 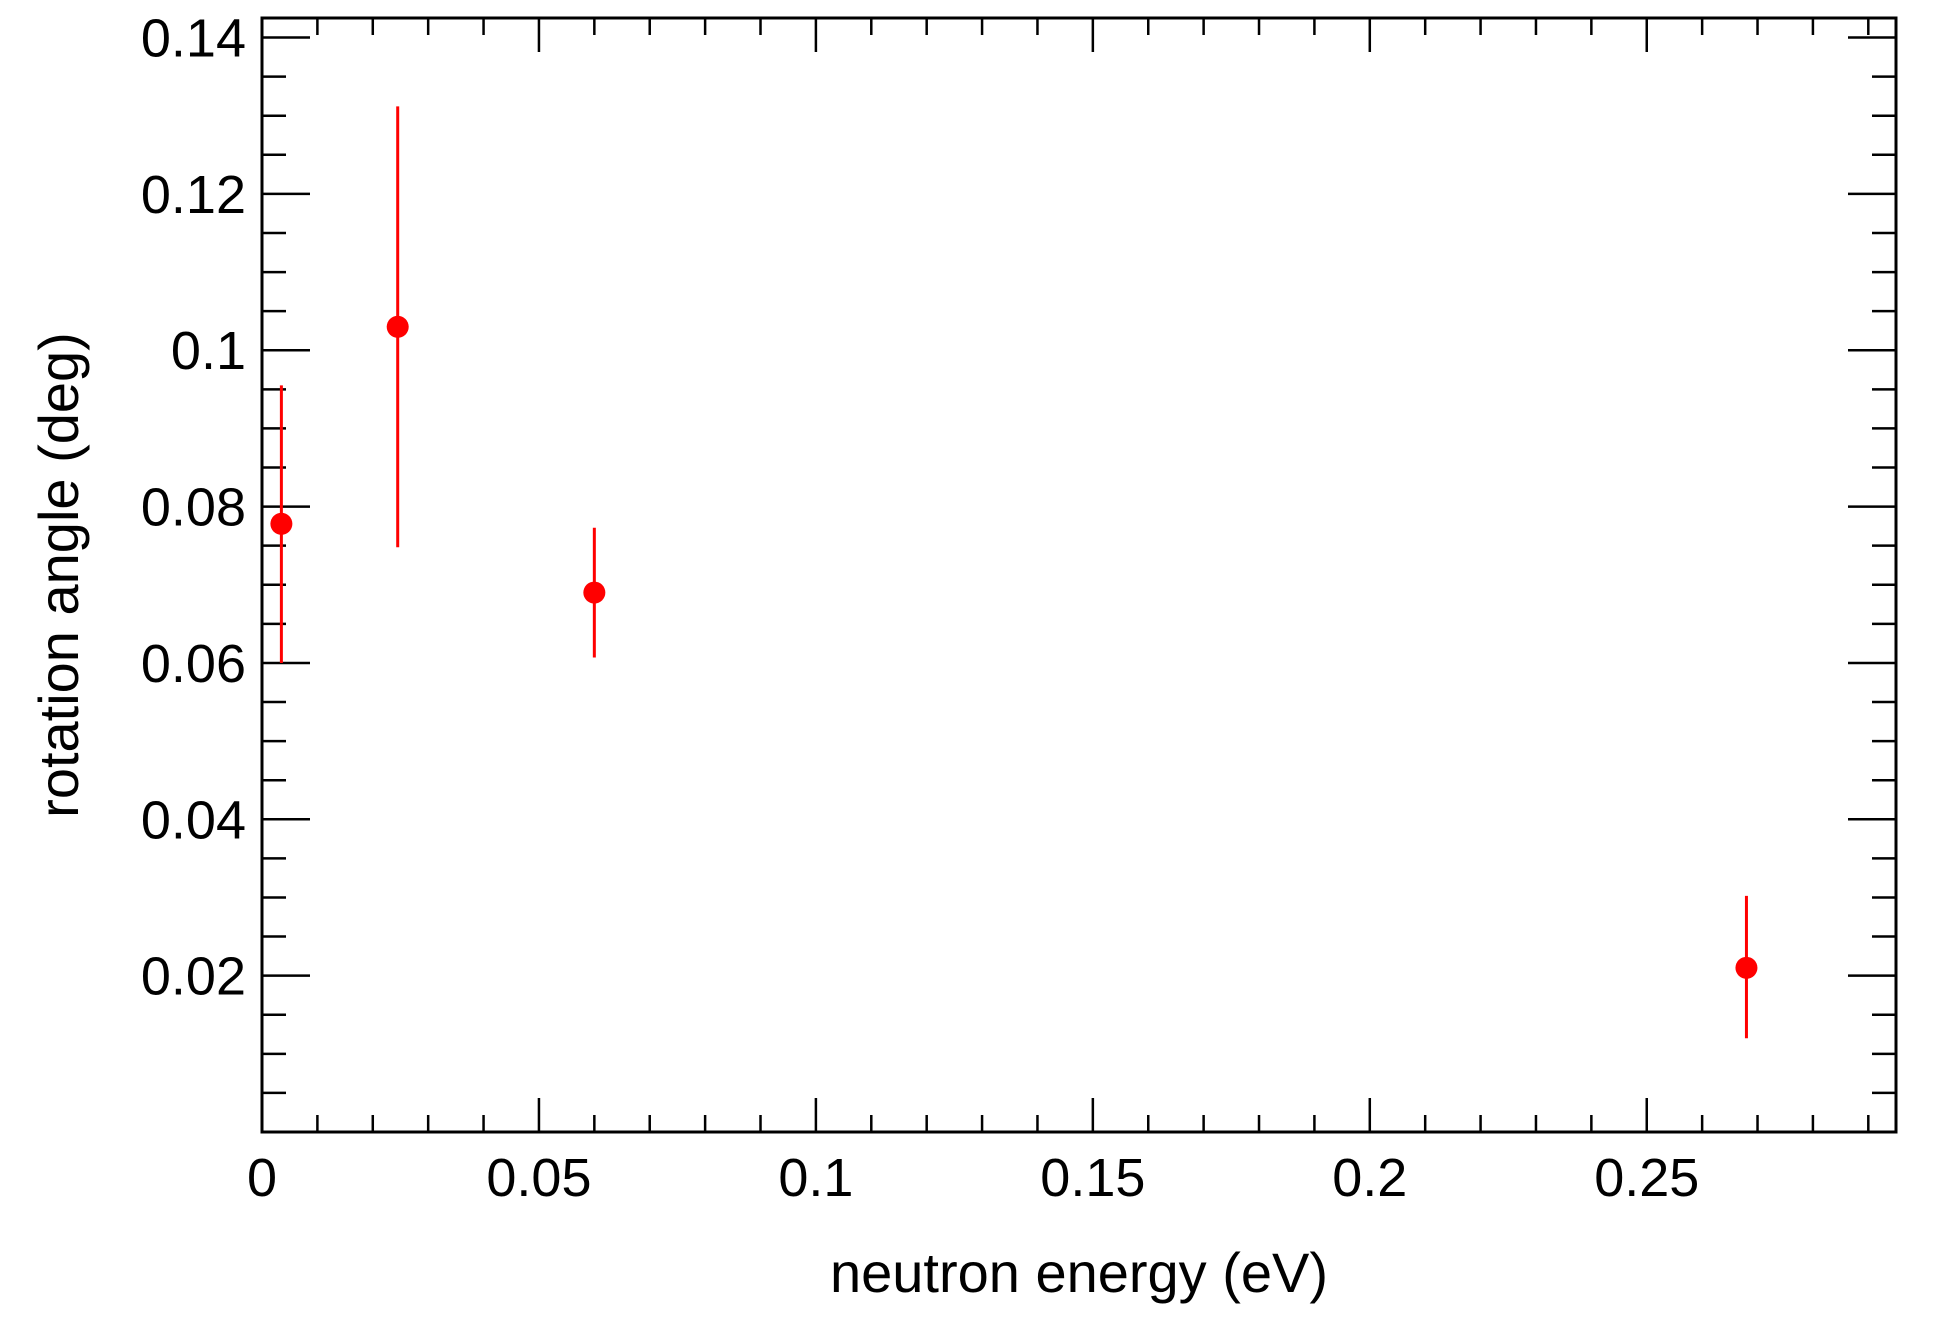 What do you see at coordinates (193, 39) in the screenshot?
I see `y-tick-label: 0.14` at bounding box center [193, 39].